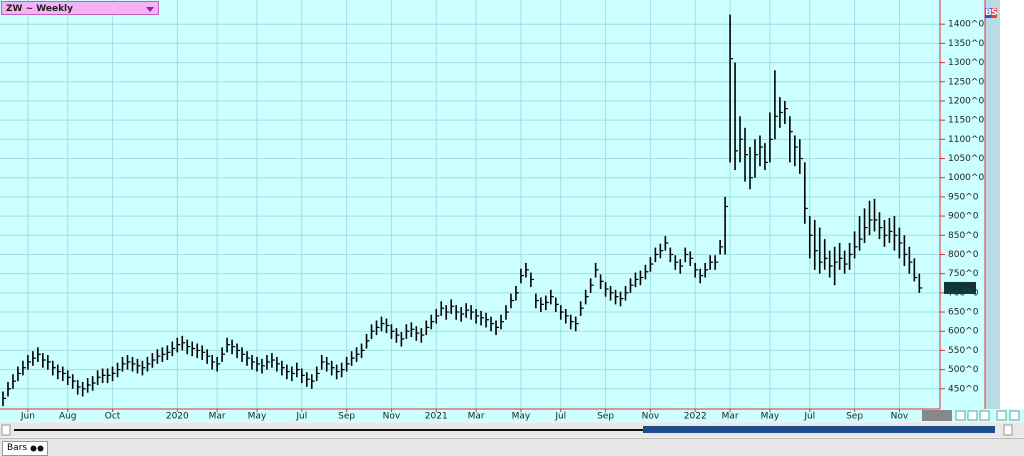  Describe the element at coordinates (992, 204) in the screenshot. I see `right-strip` at that location.